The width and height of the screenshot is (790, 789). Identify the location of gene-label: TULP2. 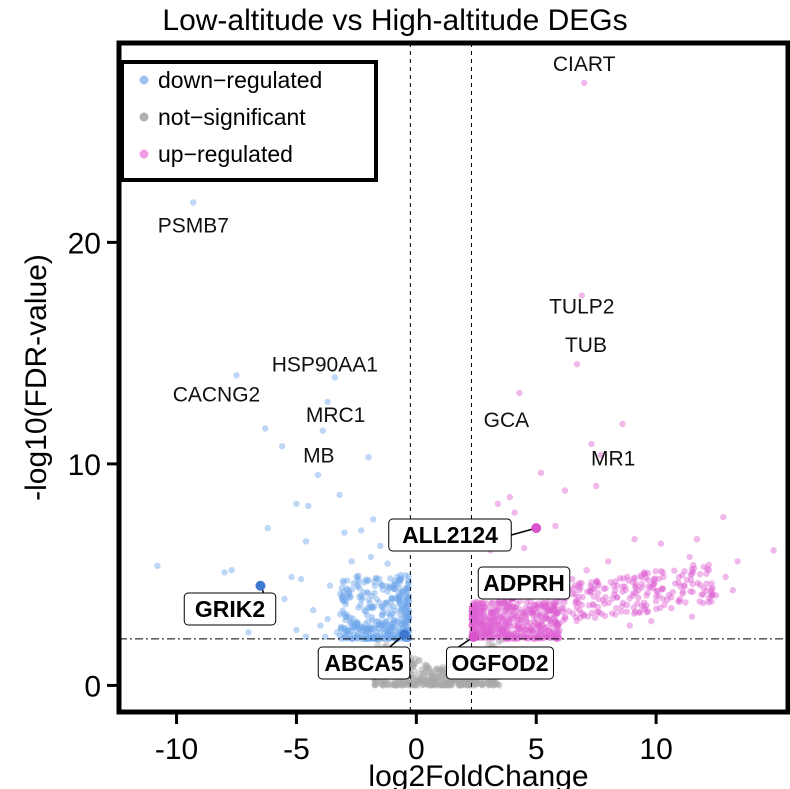
(581, 307).